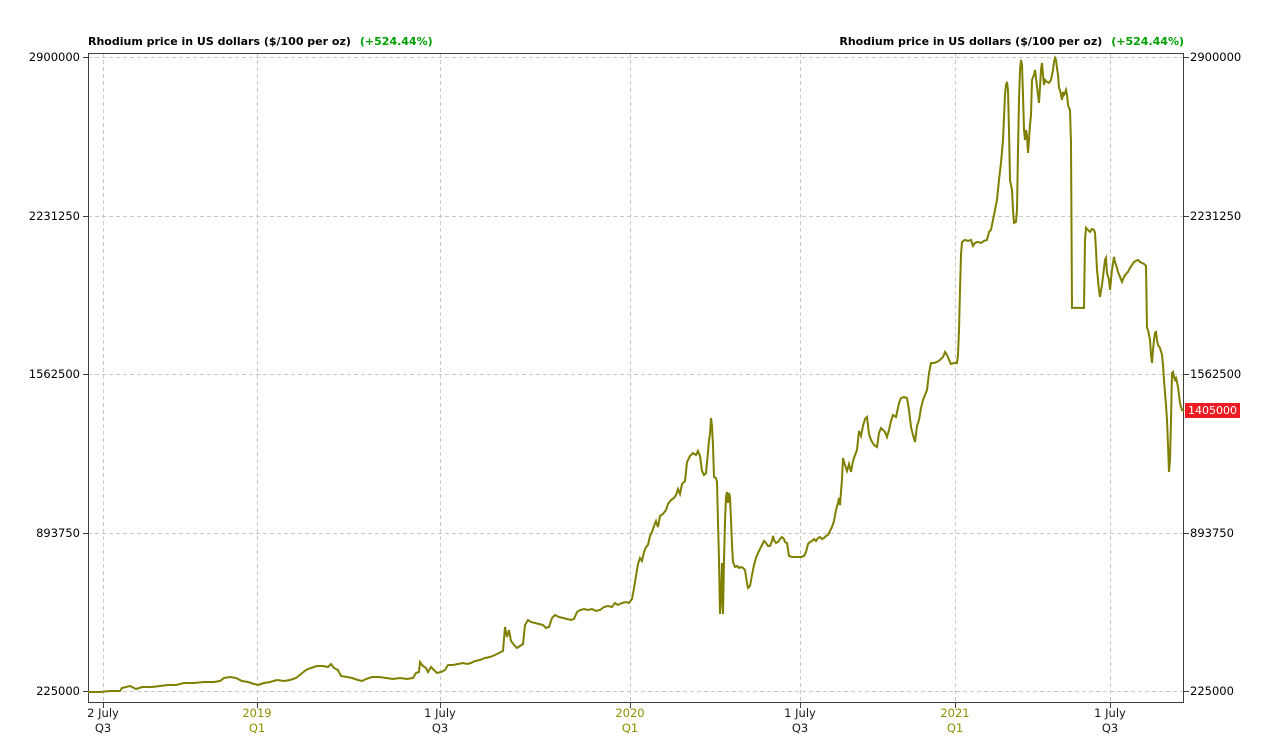 The image size is (1281, 755). I want to click on x-axis-tick-label: 2019 Q1, so click(256, 721).